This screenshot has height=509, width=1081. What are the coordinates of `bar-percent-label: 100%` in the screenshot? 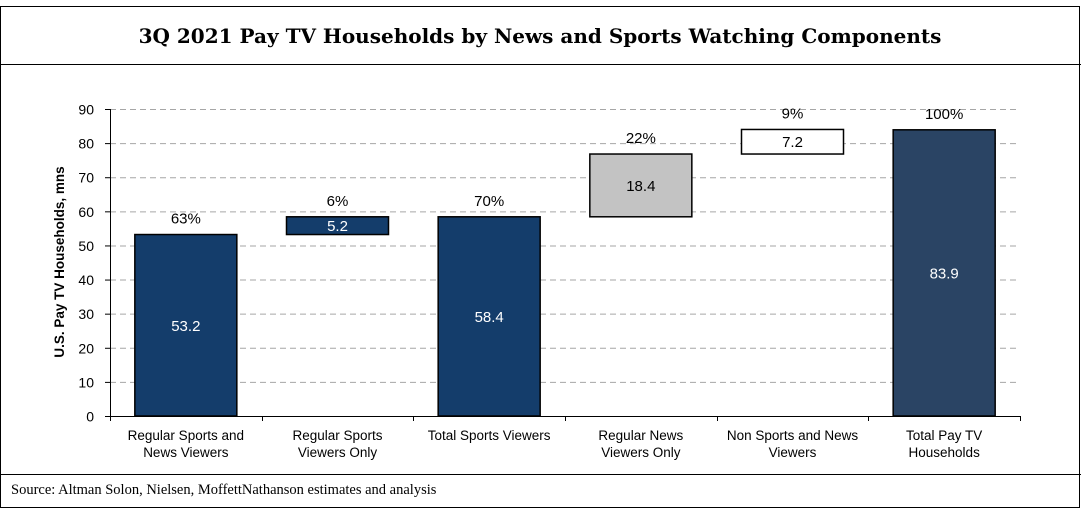 It's located at (944, 114).